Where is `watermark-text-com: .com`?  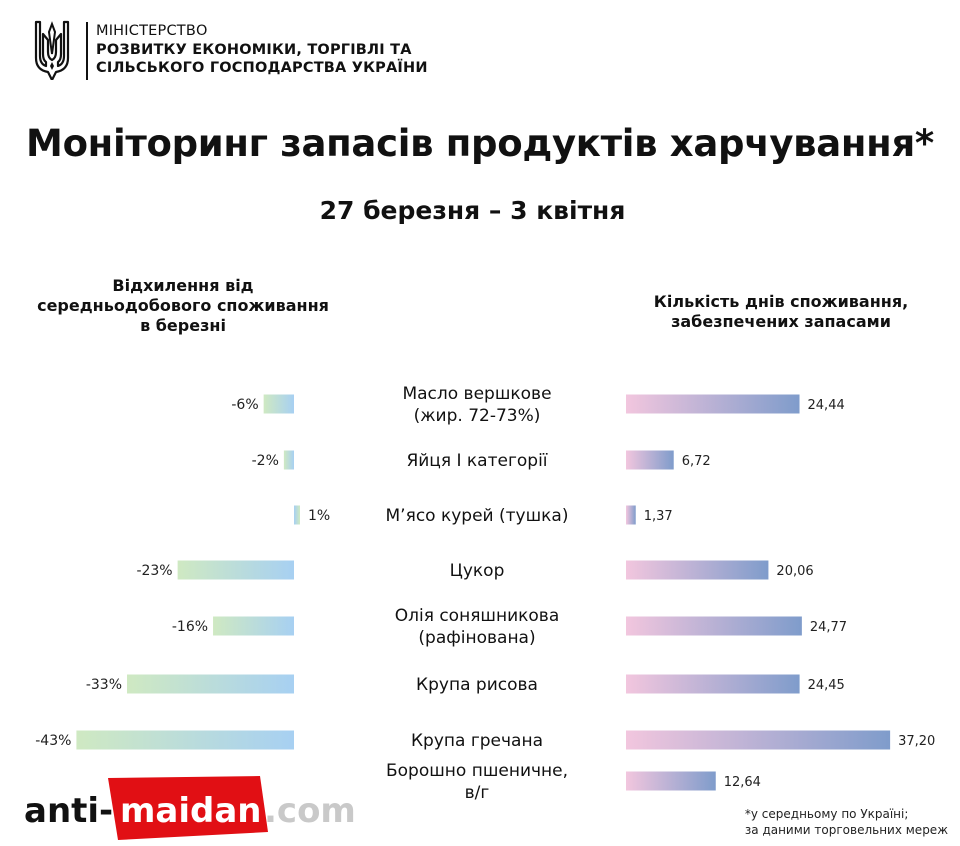 watermark-text-com: .com is located at coordinates (310, 811).